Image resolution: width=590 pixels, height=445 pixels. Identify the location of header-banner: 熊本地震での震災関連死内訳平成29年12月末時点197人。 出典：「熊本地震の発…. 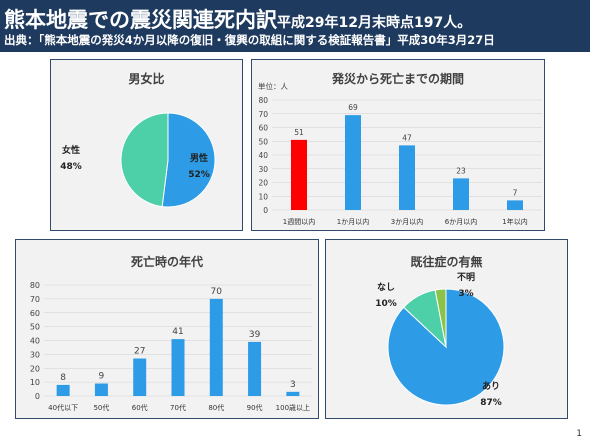
(295, 26).